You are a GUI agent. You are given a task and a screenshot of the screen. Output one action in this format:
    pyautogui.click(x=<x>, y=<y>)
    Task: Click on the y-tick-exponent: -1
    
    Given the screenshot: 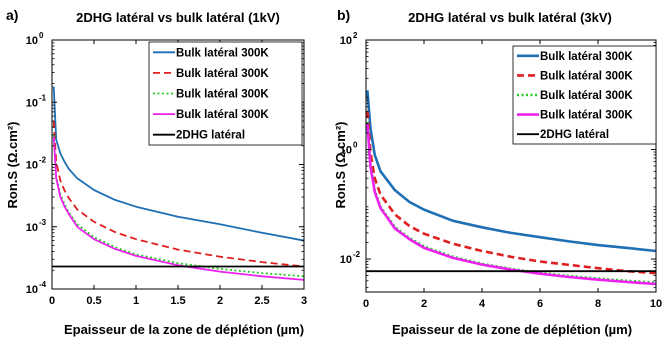 What is the action you would take?
    pyautogui.click(x=43, y=97)
    